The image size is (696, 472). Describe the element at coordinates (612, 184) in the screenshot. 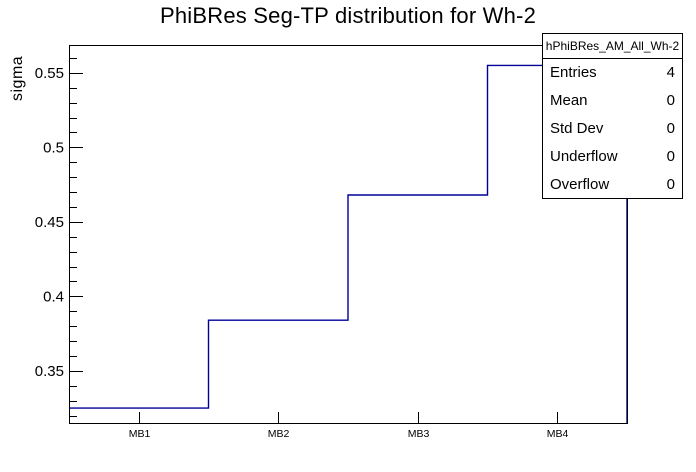

I see `stats-row-overflow: Overflow 0` at that location.